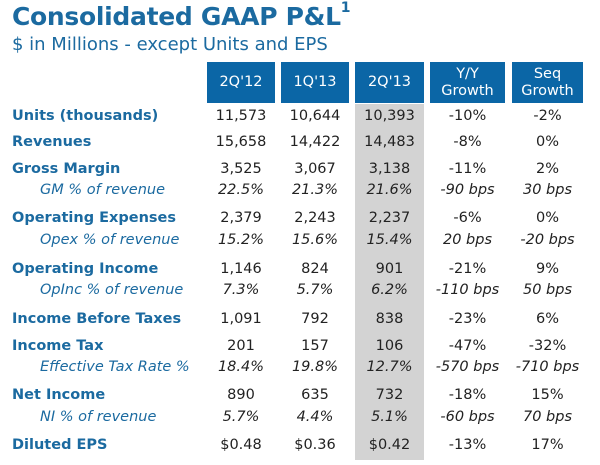  Describe the element at coordinates (315, 319) in the screenshot. I see `cell-value: 792` at that location.